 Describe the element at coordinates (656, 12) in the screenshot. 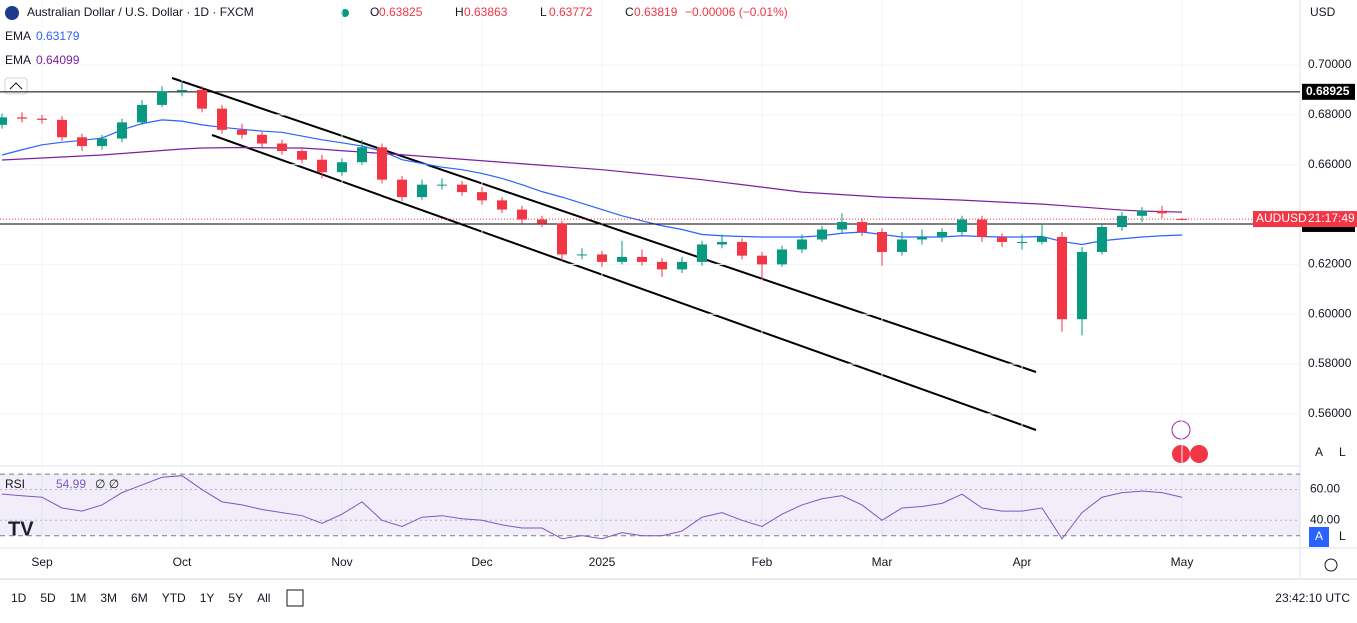

I see `ohlc-value: 0.63819` at that location.